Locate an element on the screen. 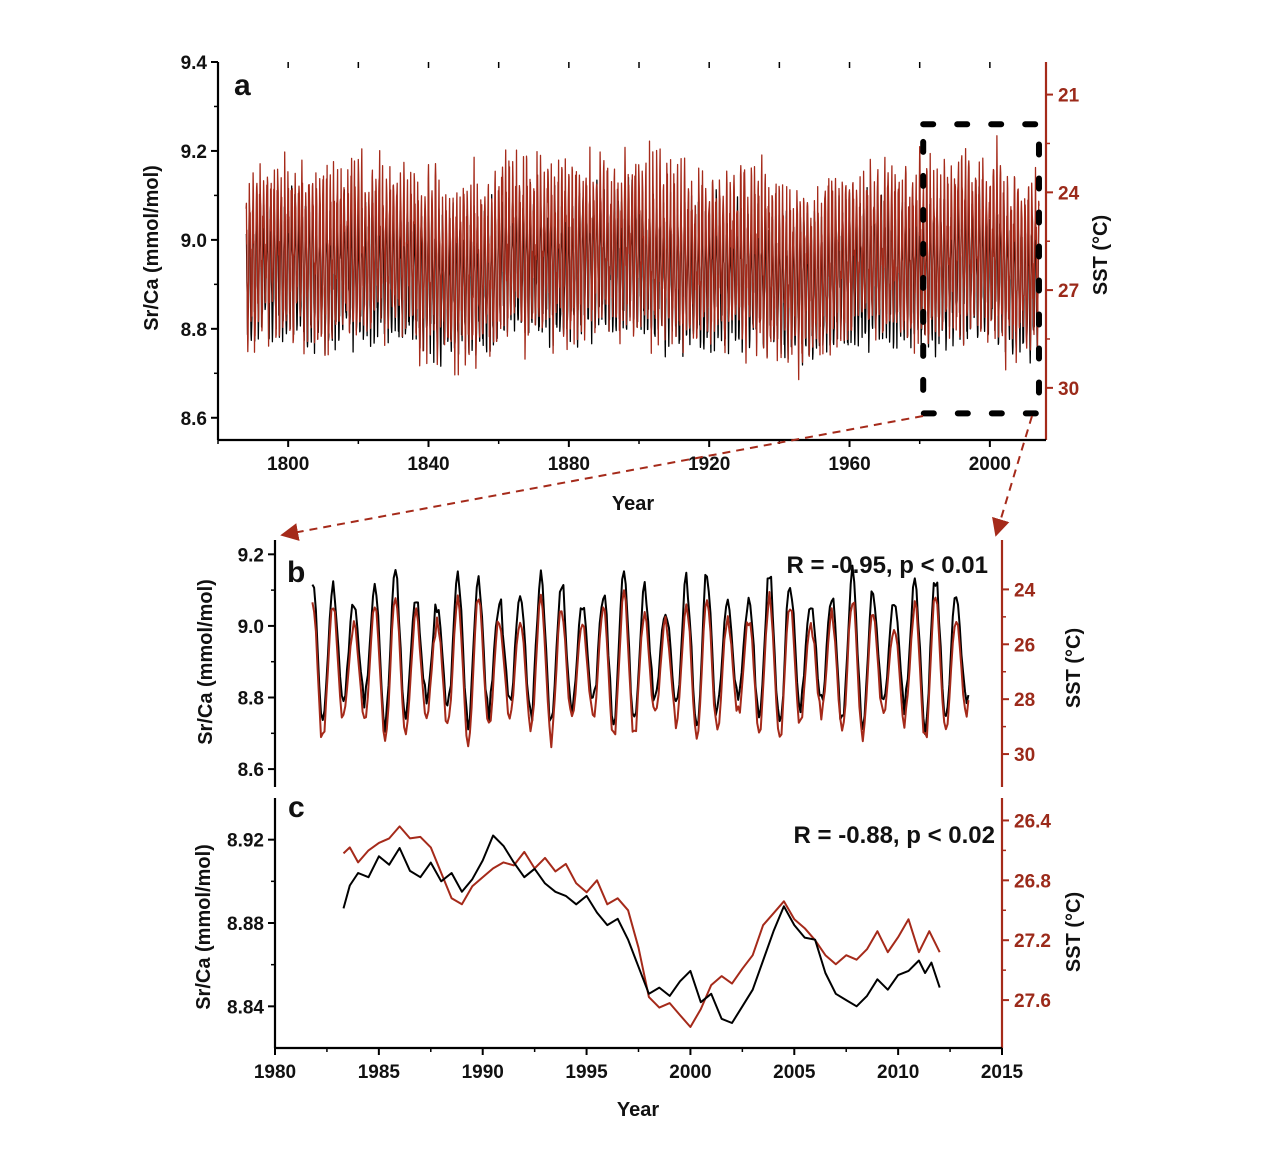 Image resolution: width=1269 pixels, height=1163 pixels. panel-b-y2tick-label: 30 is located at coordinates (1024, 755).